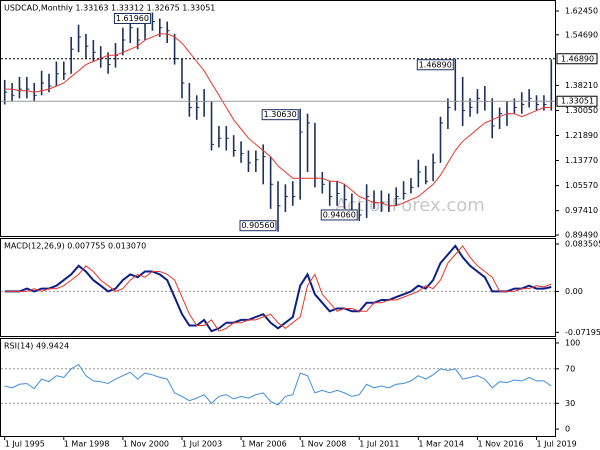 The image size is (600, 450). What do you see at coordinates (581, 85) in the screenshot?
I see `y-tick-label: 1.38210` at bounding box center [581, 85].